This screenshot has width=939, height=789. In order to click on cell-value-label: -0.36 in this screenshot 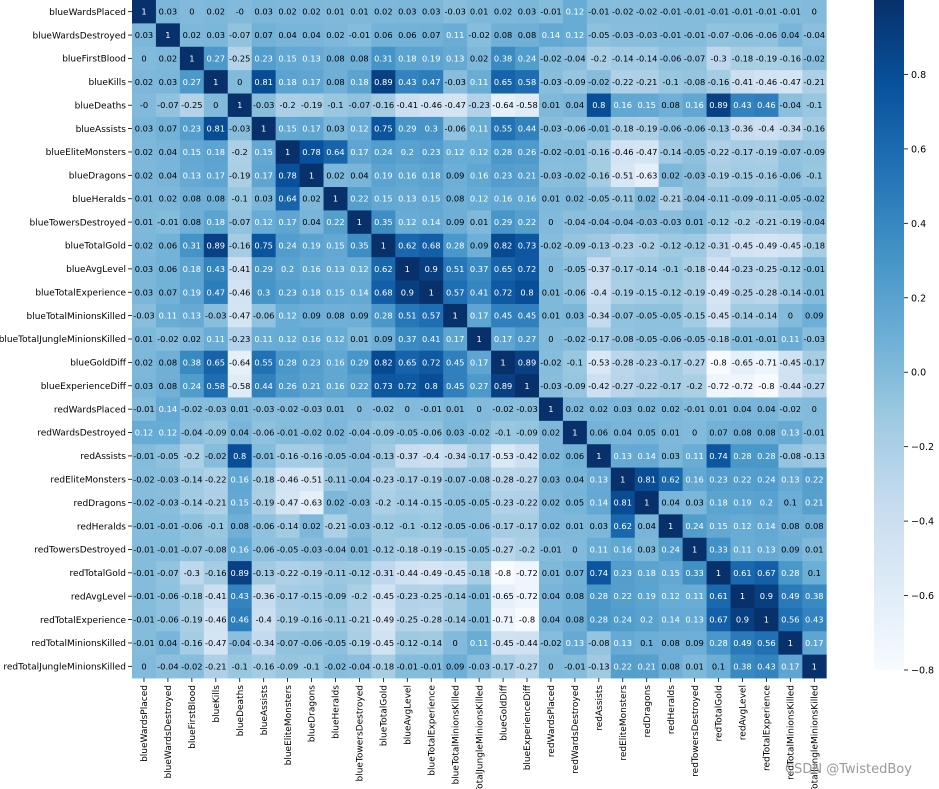, I will do `click(742, 129)`.